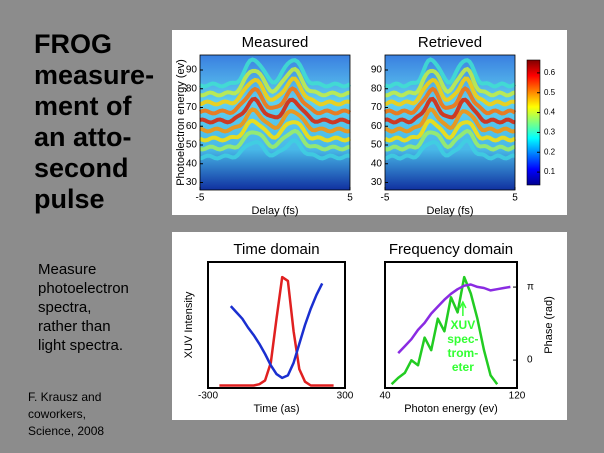 The width and height of the screenshot is (604, 453). Describe the element at coordinates (275, 42) in the screenshot. I see `chart-title: Measured` at that location.